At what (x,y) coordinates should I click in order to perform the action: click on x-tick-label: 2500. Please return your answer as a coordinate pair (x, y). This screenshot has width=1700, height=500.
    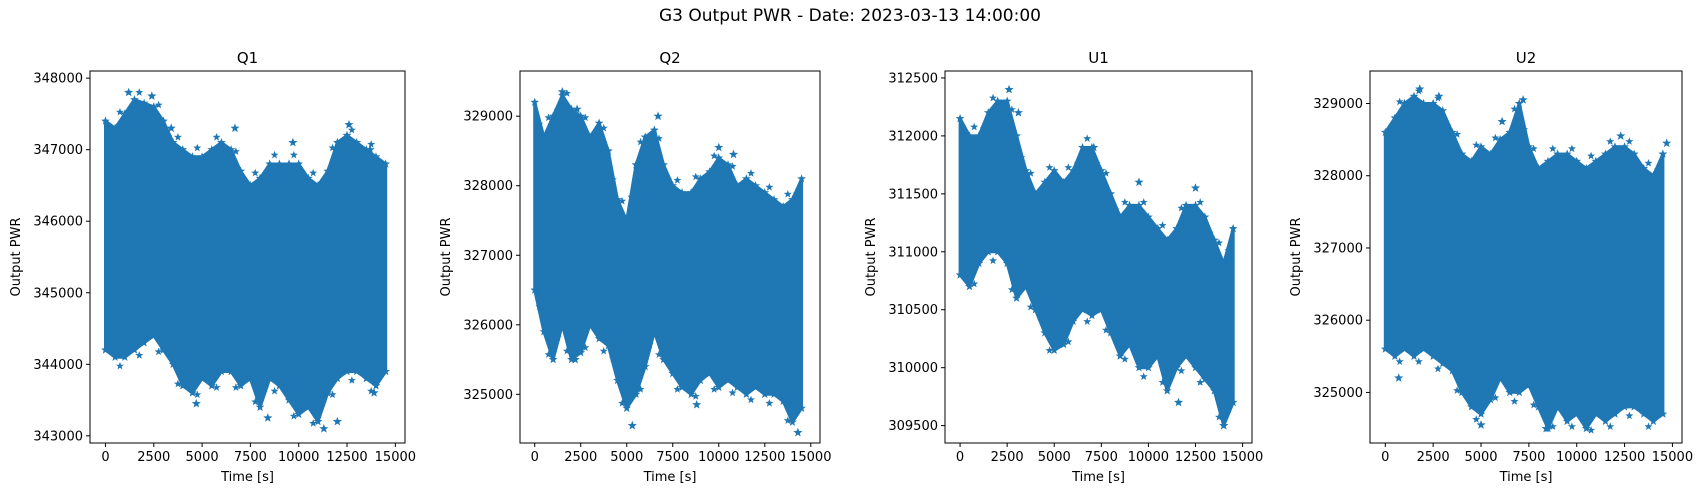
    Looking at the image, I should click on (1007, 457).